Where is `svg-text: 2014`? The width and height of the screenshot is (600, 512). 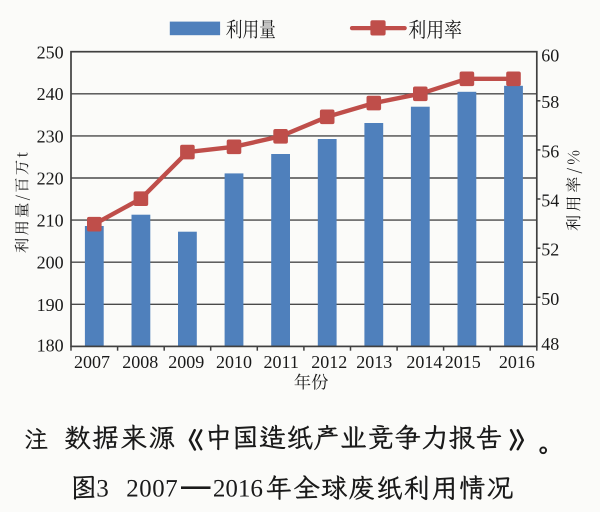
svg-text: 2014 is located at coordinates (424, 362).